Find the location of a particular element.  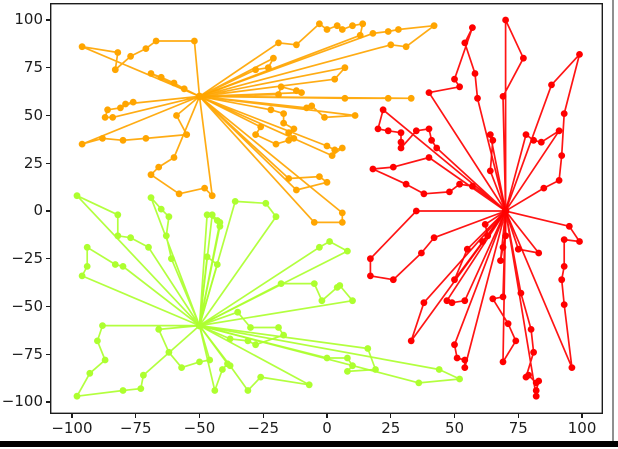

y-tick-label: 75 is located at coordinates (33, 67).